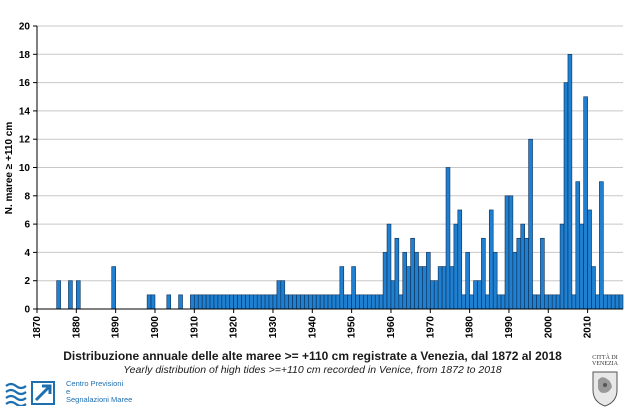 The image size is (625, 411). What do you see at coordinates (381, 302) in the screenshot?
I see `bar-1957` at bounding box center [381, 302].